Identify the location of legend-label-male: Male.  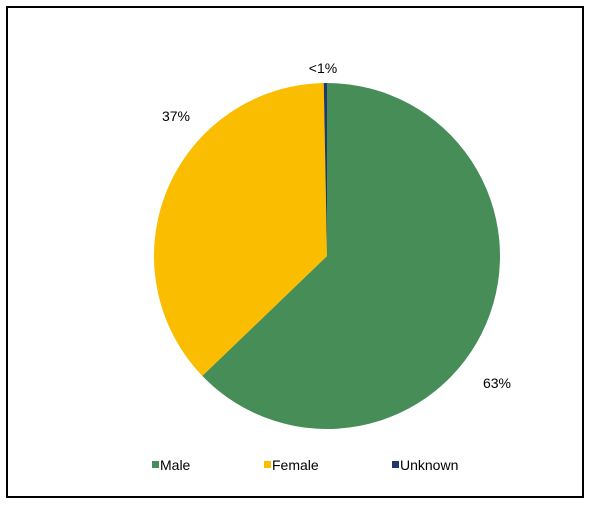
(175, 465).